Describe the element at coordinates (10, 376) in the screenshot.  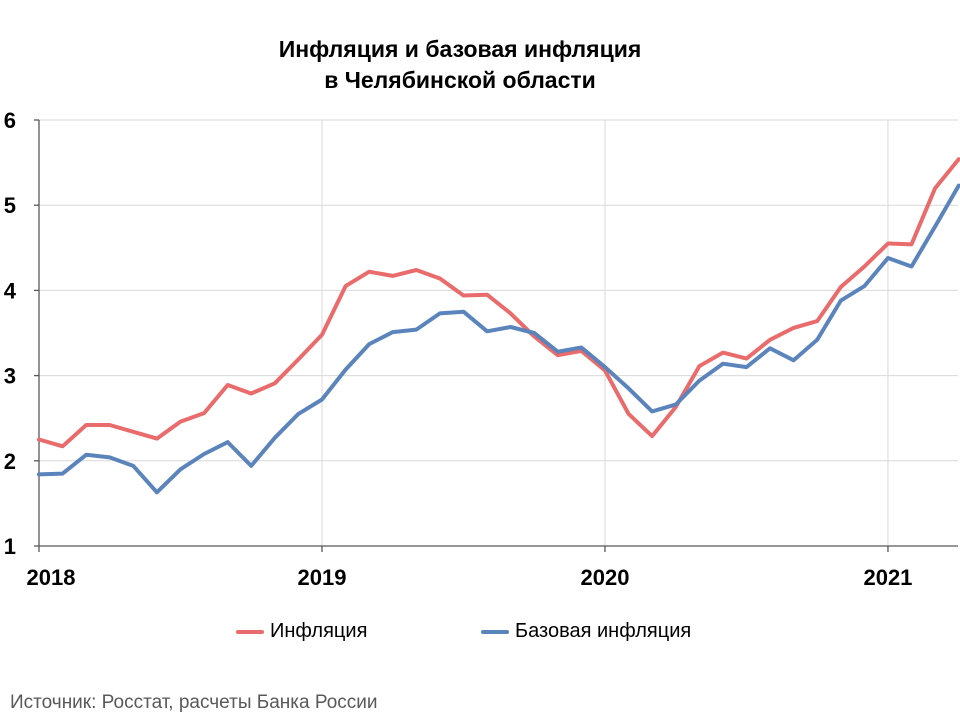
I see `y-tick-label: 3` at that location.